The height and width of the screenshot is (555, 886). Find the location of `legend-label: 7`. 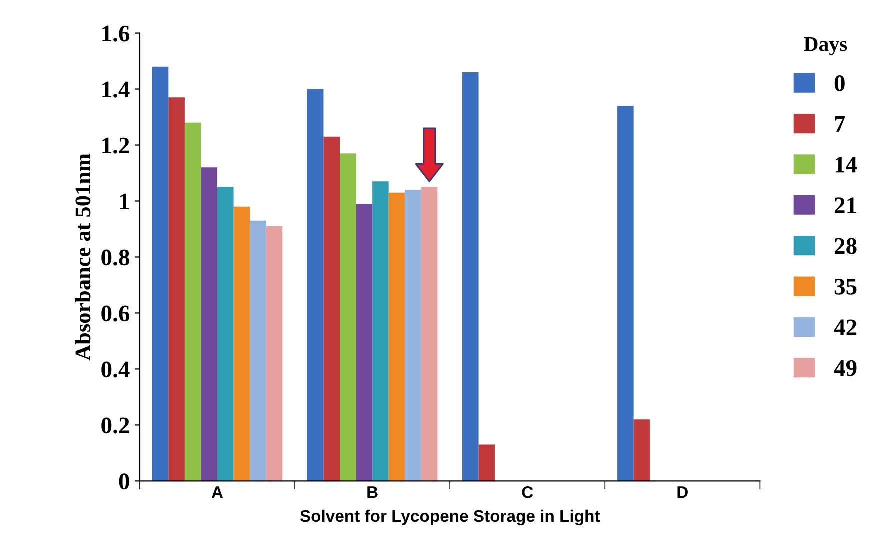

legend-label: 7 is located at coordinates (840, 124).